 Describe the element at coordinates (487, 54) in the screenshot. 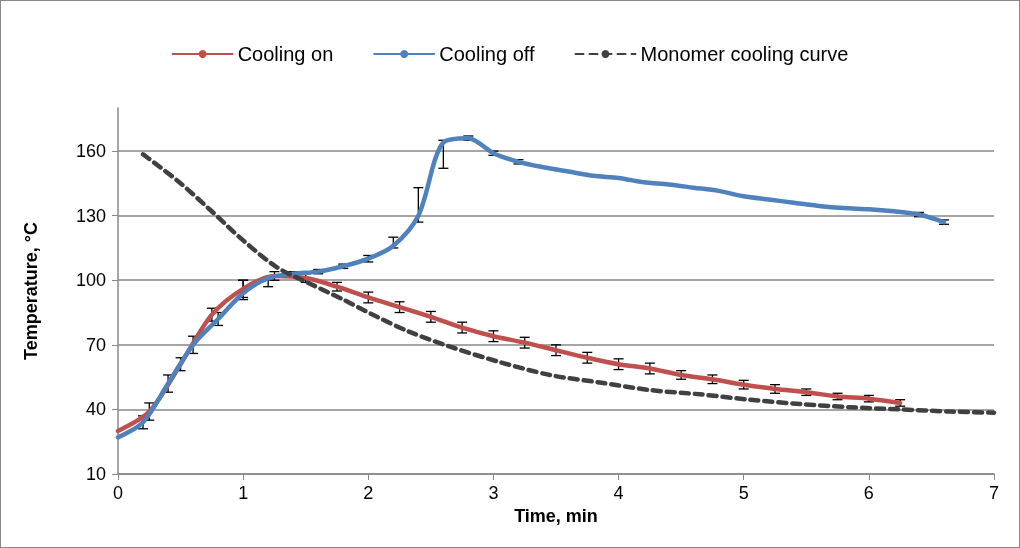

I see `legend-label: Cooling off` at that location.